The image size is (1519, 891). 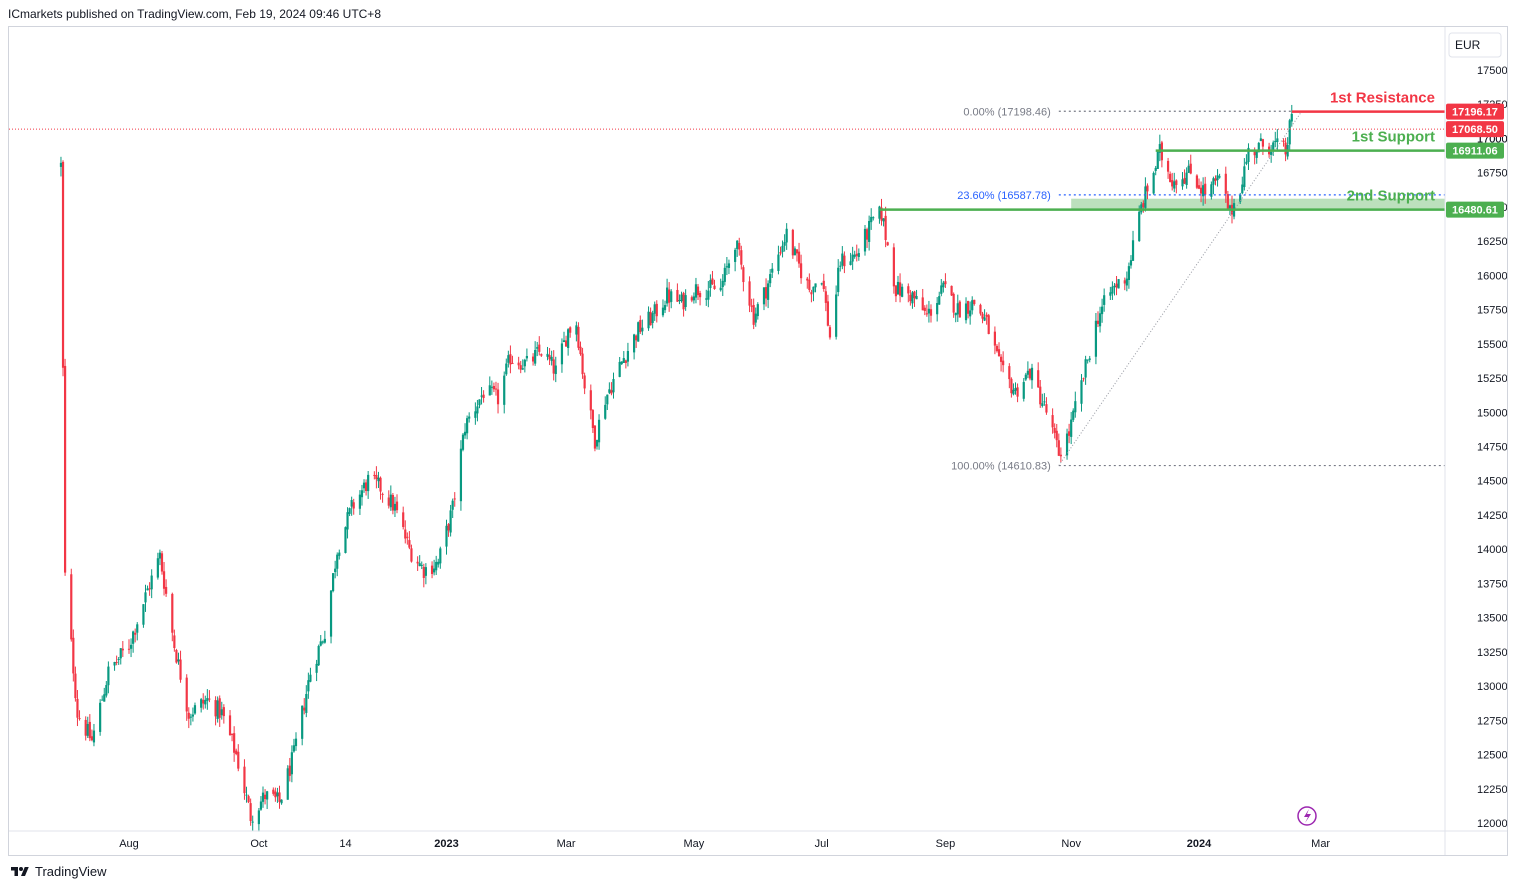 I want to click on price-tick-label: 15500.00, so click(x=1492, y=345).